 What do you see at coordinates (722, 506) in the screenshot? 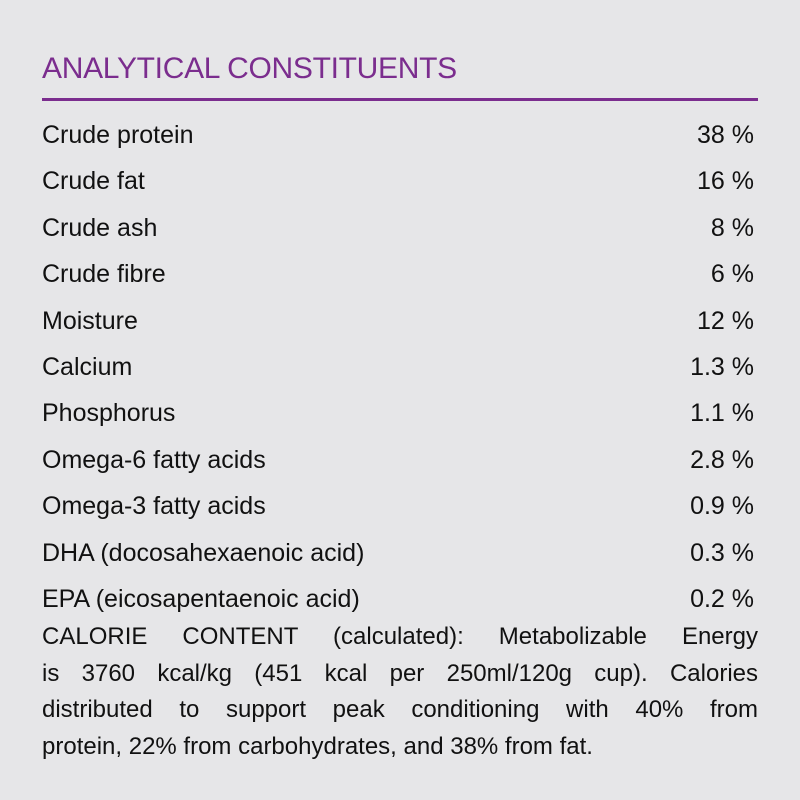
I see `constituent-value: 0.9 %` at bounding box center [722, 506].